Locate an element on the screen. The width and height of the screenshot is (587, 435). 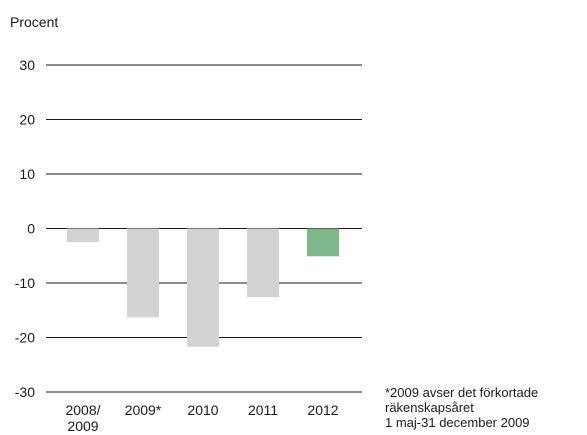
y-tick-label: 0 is located at coordinates (31, 229).